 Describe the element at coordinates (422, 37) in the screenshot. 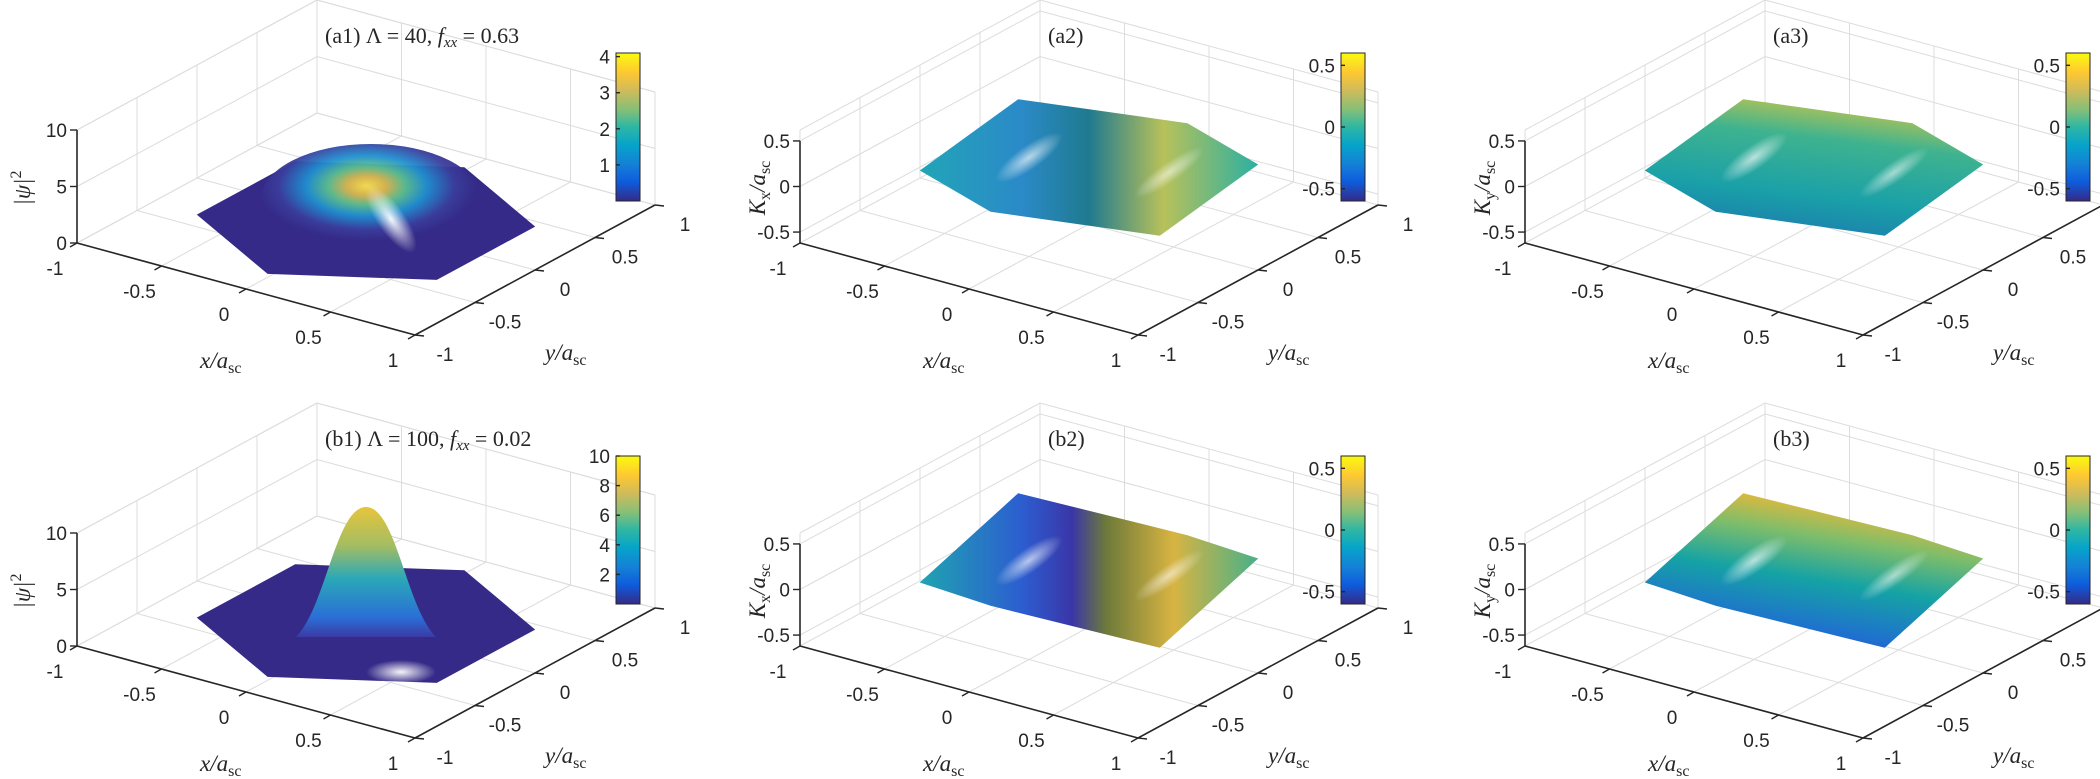

I see `panel-title: (a1) Λ = 40, fxx = 0.63` at that location.